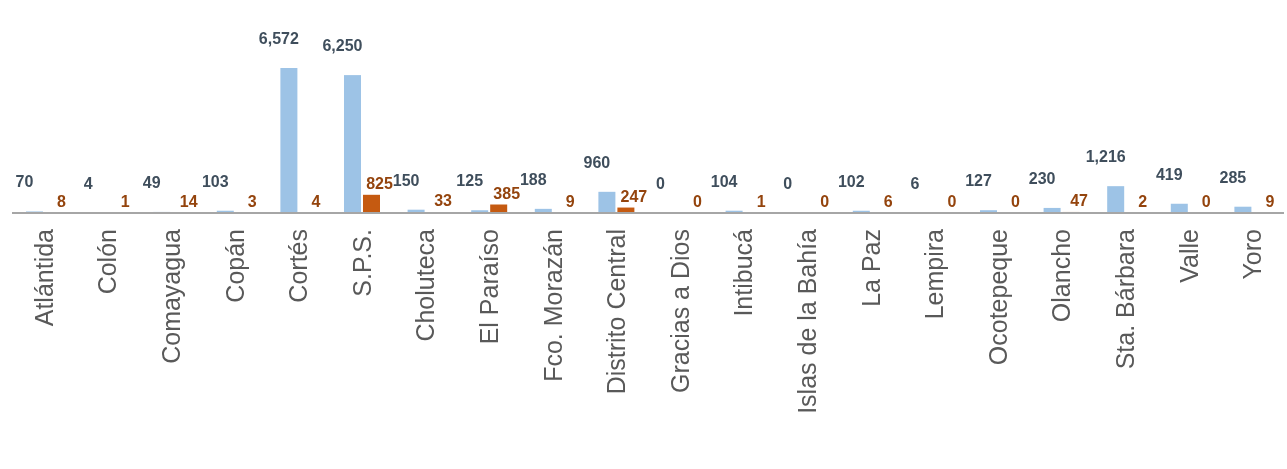 The height and width of the screenshot is (469, 1287). What do you see at coordinates (171, 296) in the screenshot?
I see `x-tick-label: Comayagua` at bounding box center [171, 296].